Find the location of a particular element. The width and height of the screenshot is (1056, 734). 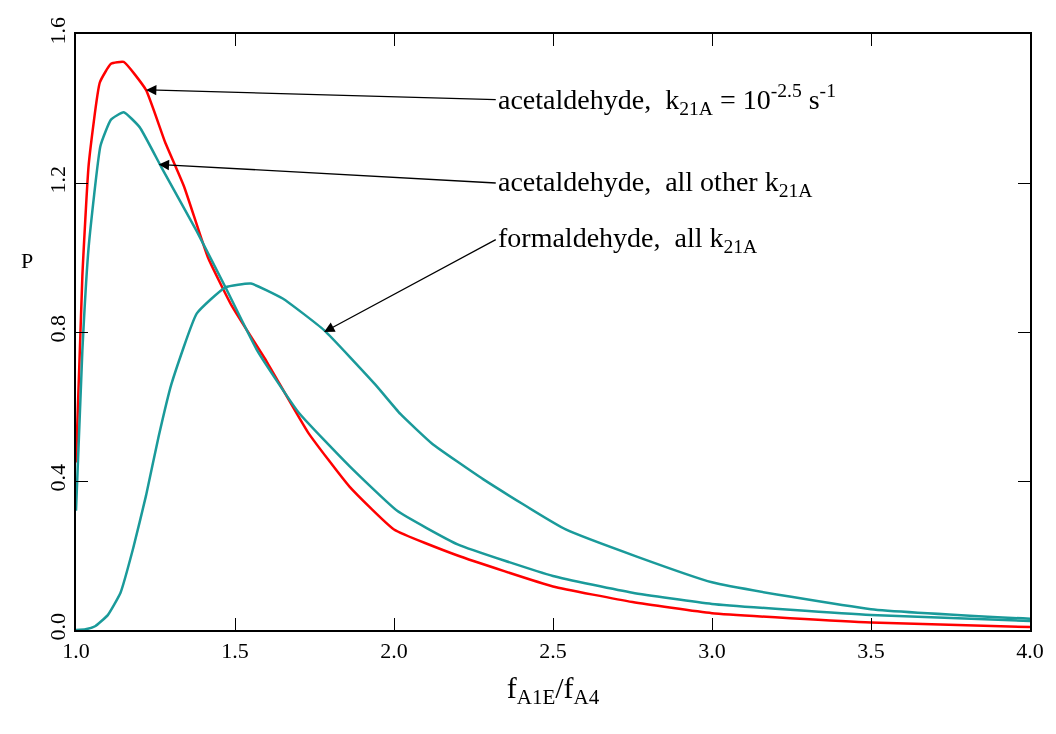

x-tick-label: 3.5 is located at coordinates (871, 651).